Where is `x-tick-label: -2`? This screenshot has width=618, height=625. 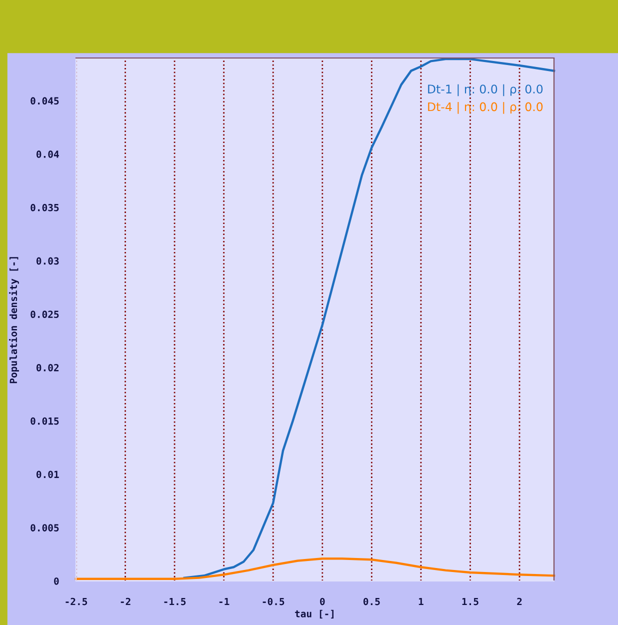 x-tick-label: -2 is located at coordinates (125, 602).